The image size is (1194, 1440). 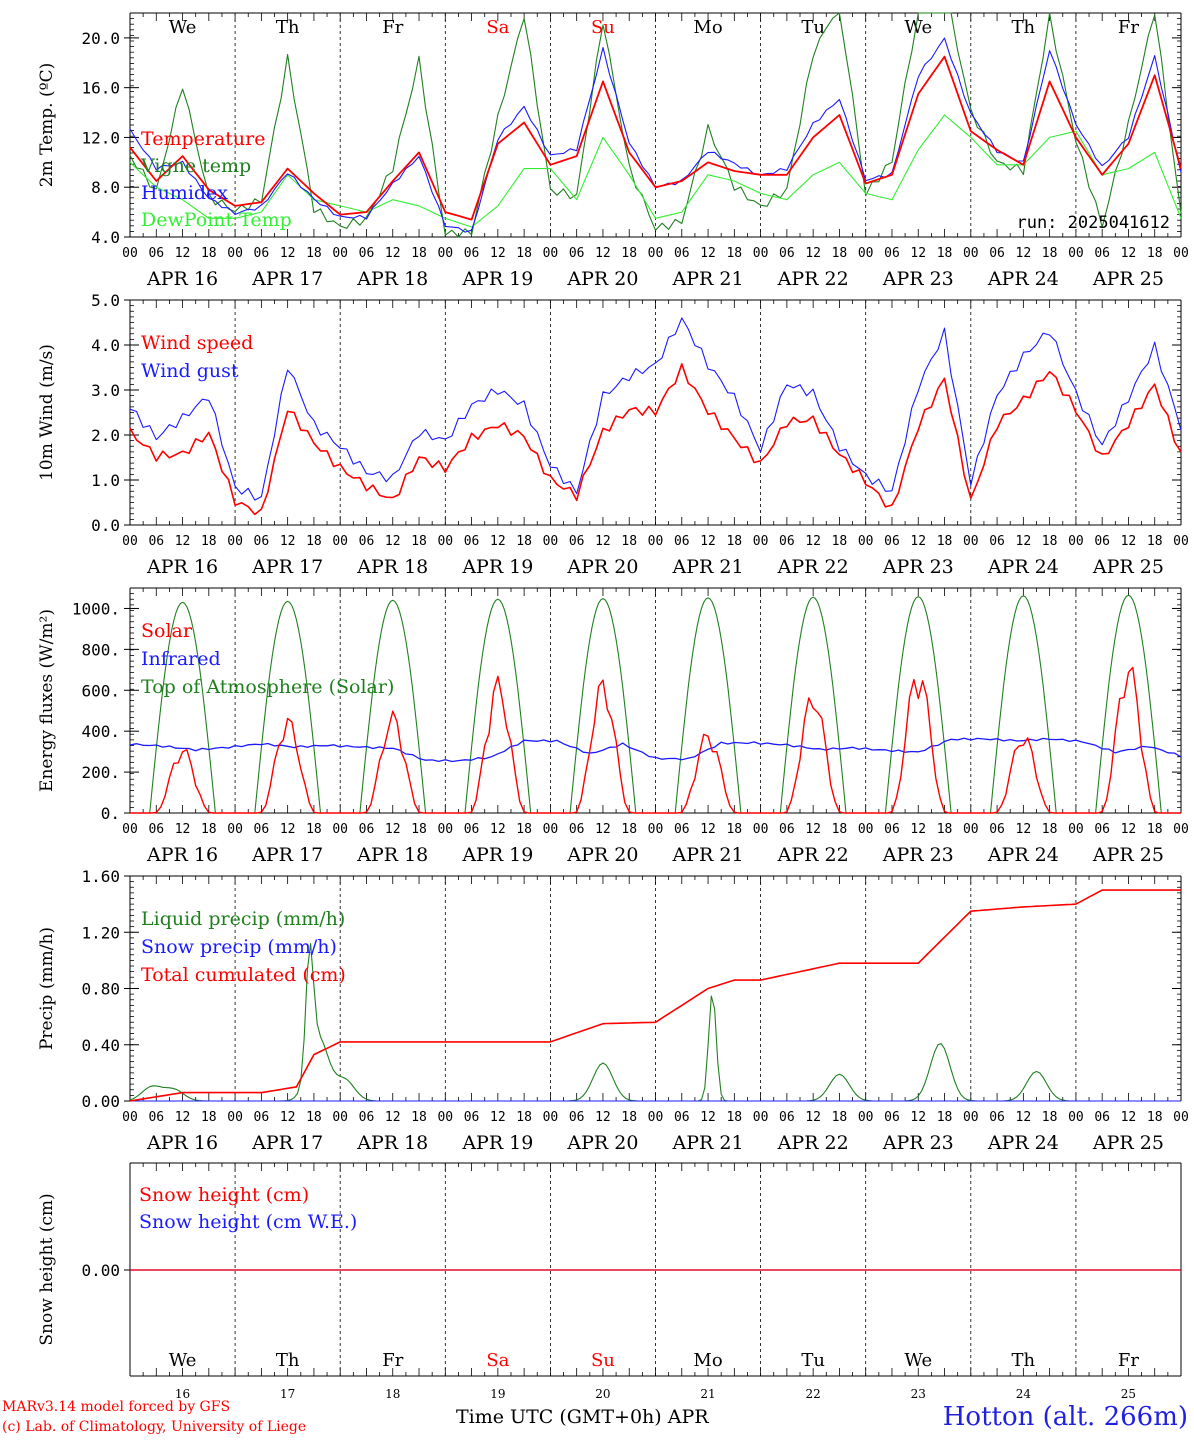 I want to click on day-number-label: 21, so click(x=707, y=1394).